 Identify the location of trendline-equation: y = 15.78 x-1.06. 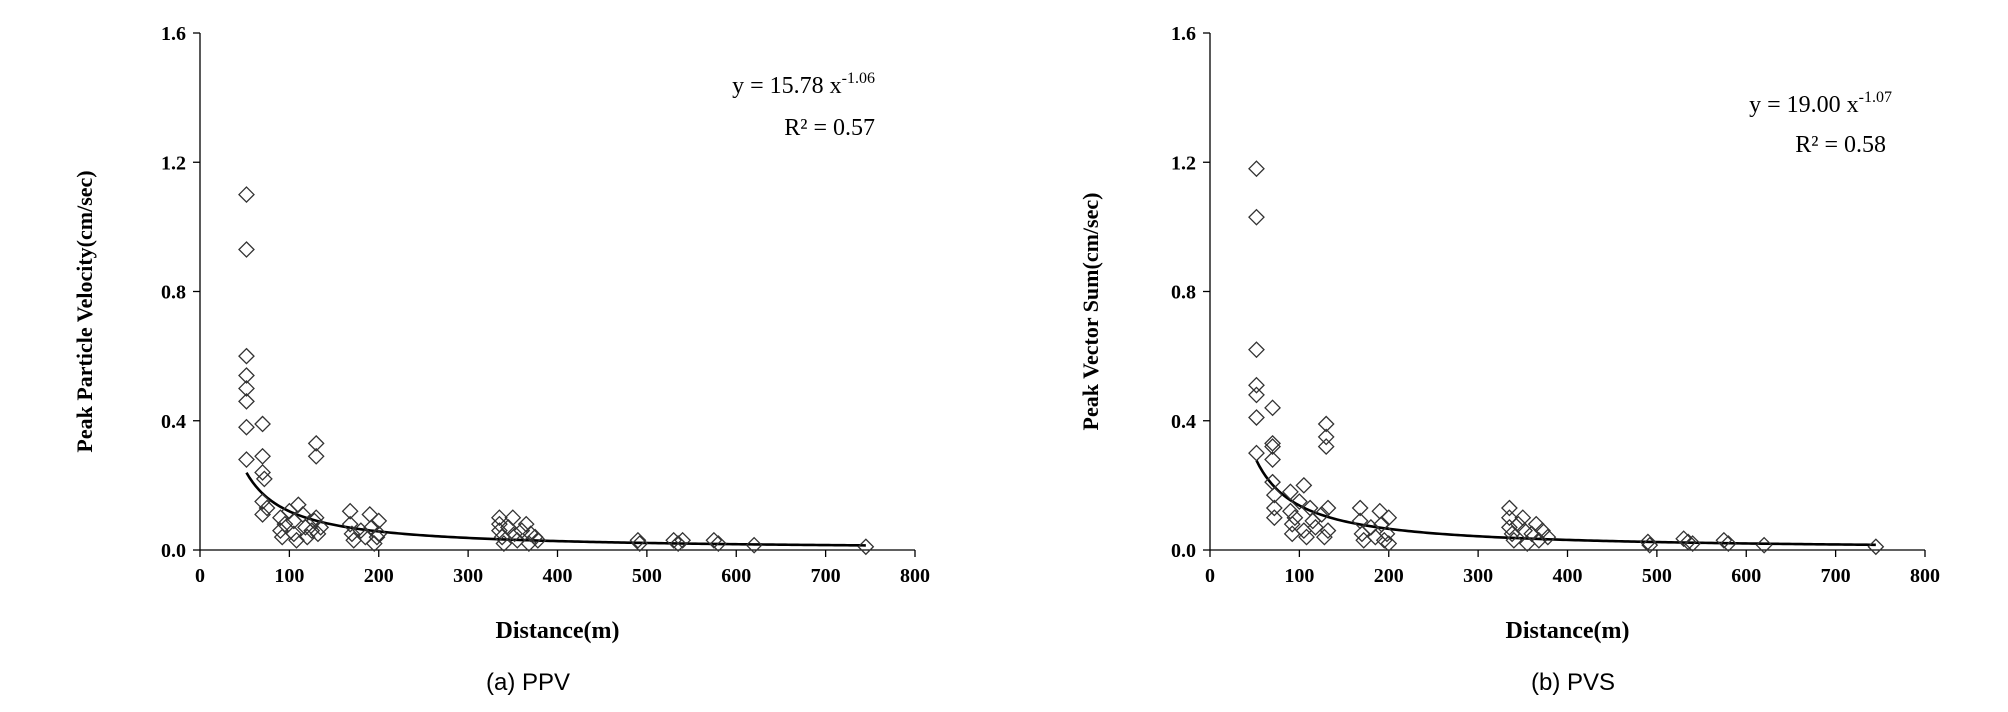
(803, 84).